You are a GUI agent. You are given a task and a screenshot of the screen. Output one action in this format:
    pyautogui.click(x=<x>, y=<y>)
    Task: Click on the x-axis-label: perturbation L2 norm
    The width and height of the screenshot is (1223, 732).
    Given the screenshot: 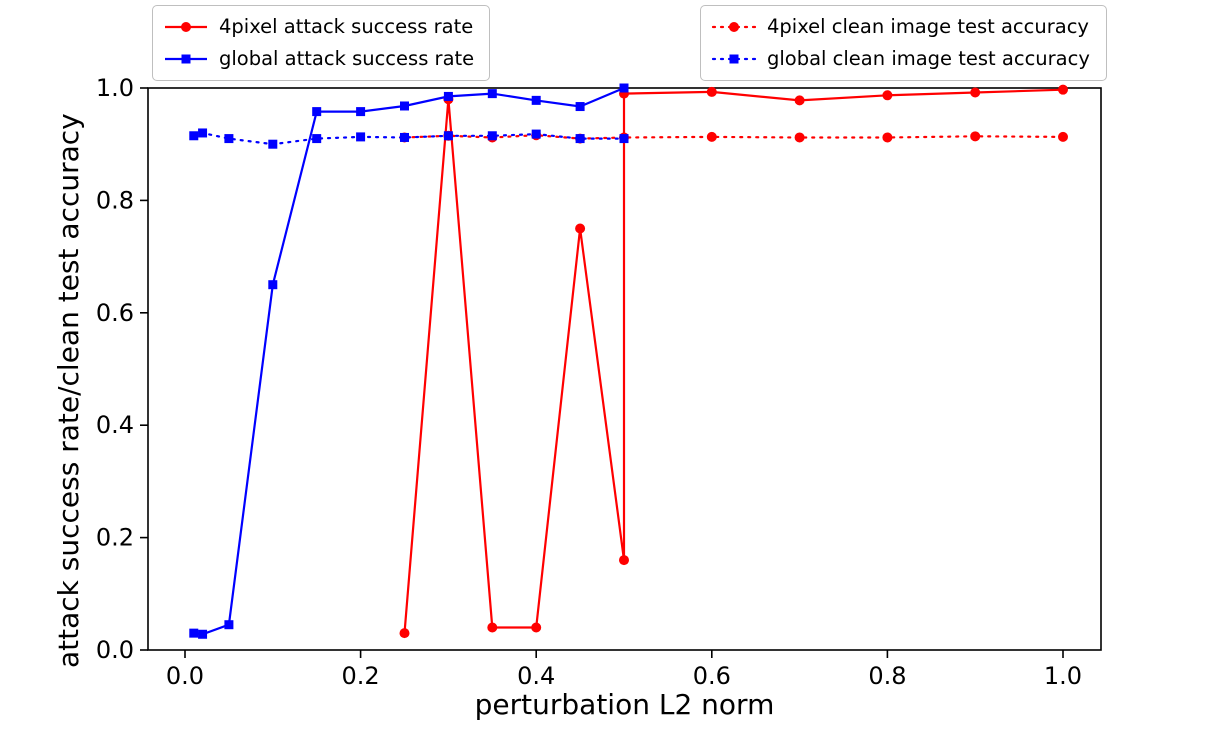 What is the action you would take?
    pyautogui.click(x=624, y=704)
    